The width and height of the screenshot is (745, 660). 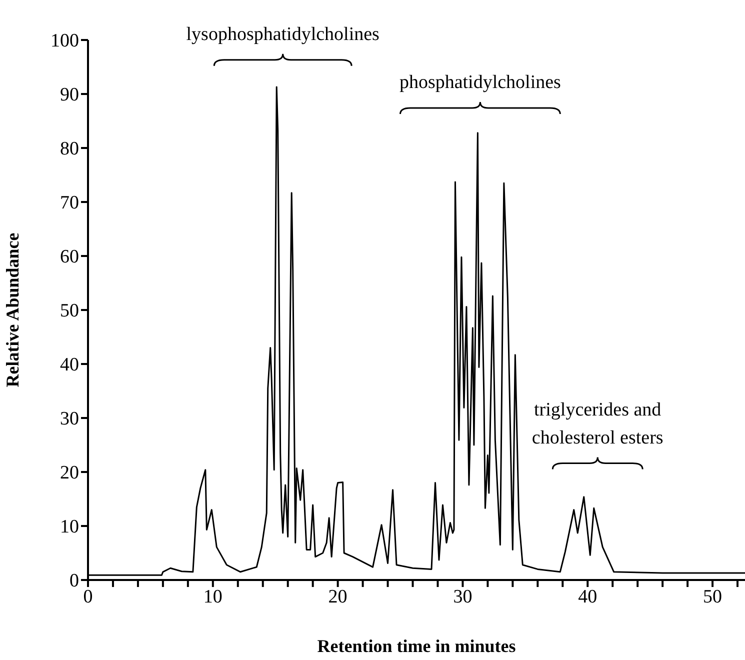 I want to click on y-tick-label: 0, so click(x=74, y=581).